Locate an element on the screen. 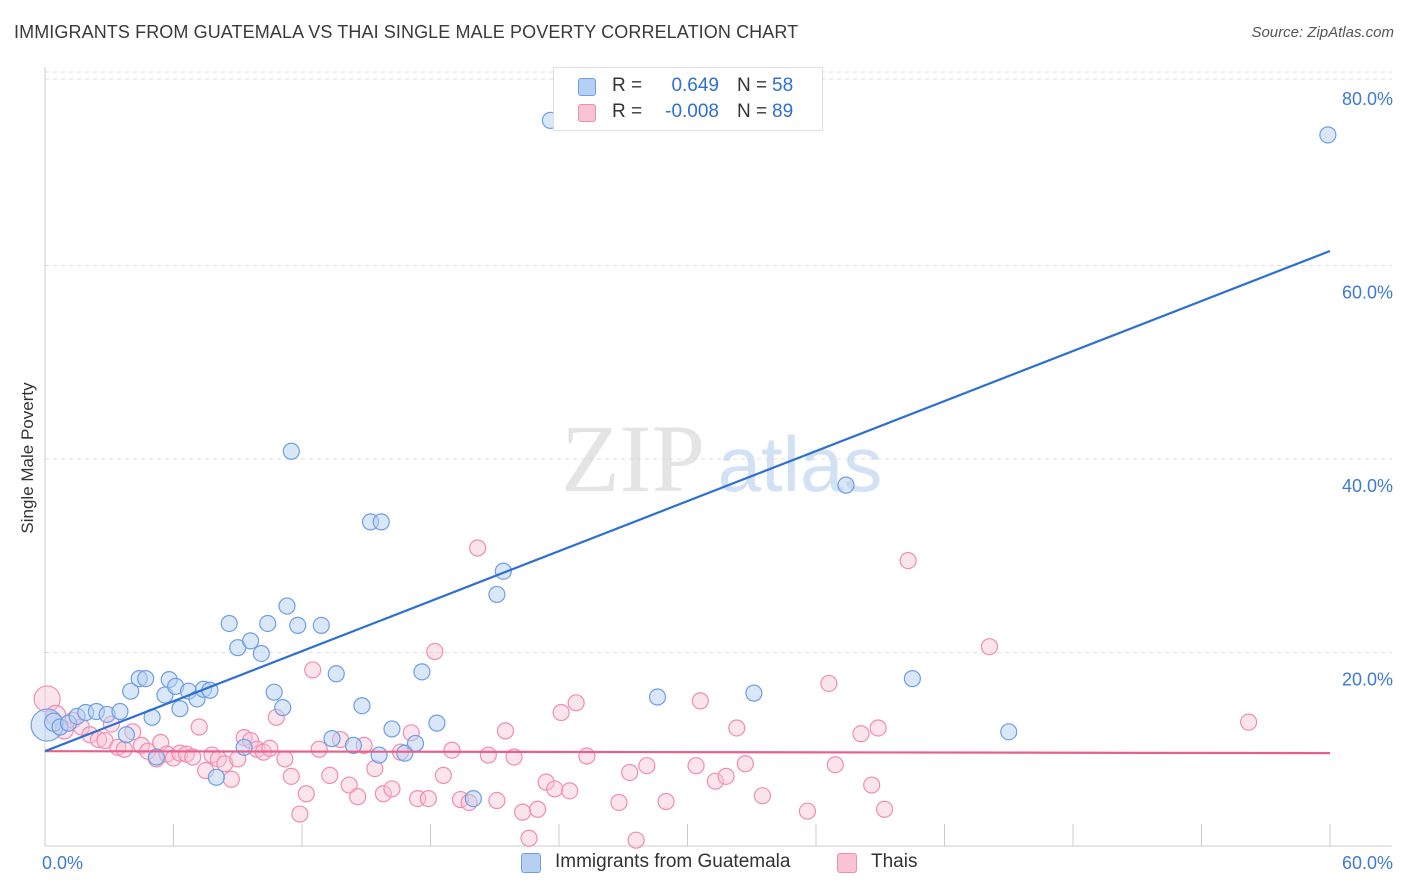 This screenshot has height=892, width=1406. watermark: ZIP atlas is located at coordinates (721, 458).